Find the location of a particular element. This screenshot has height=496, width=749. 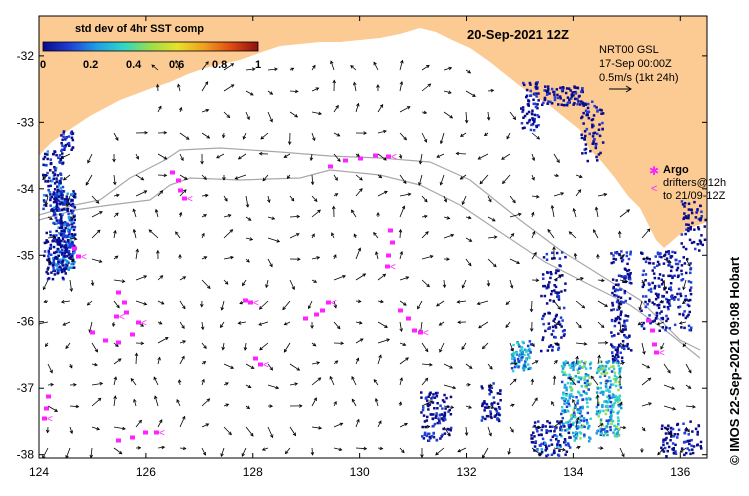

drifter-marker-icon: < is located at coordinates (654, 189).